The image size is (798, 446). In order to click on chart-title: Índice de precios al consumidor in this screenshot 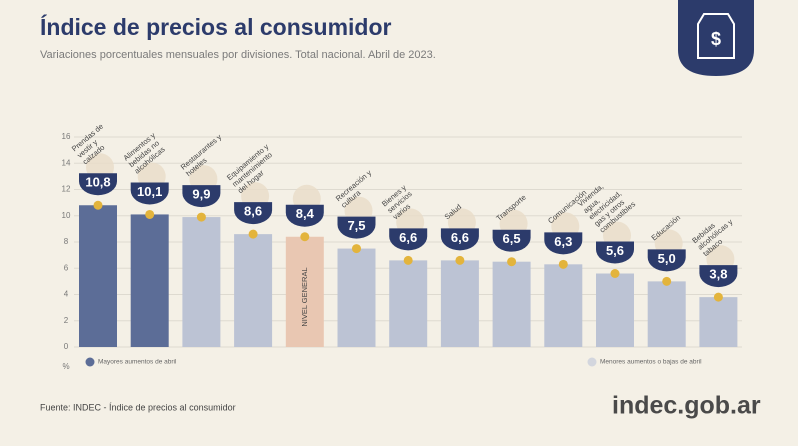, I will do `click(216, 26)`.